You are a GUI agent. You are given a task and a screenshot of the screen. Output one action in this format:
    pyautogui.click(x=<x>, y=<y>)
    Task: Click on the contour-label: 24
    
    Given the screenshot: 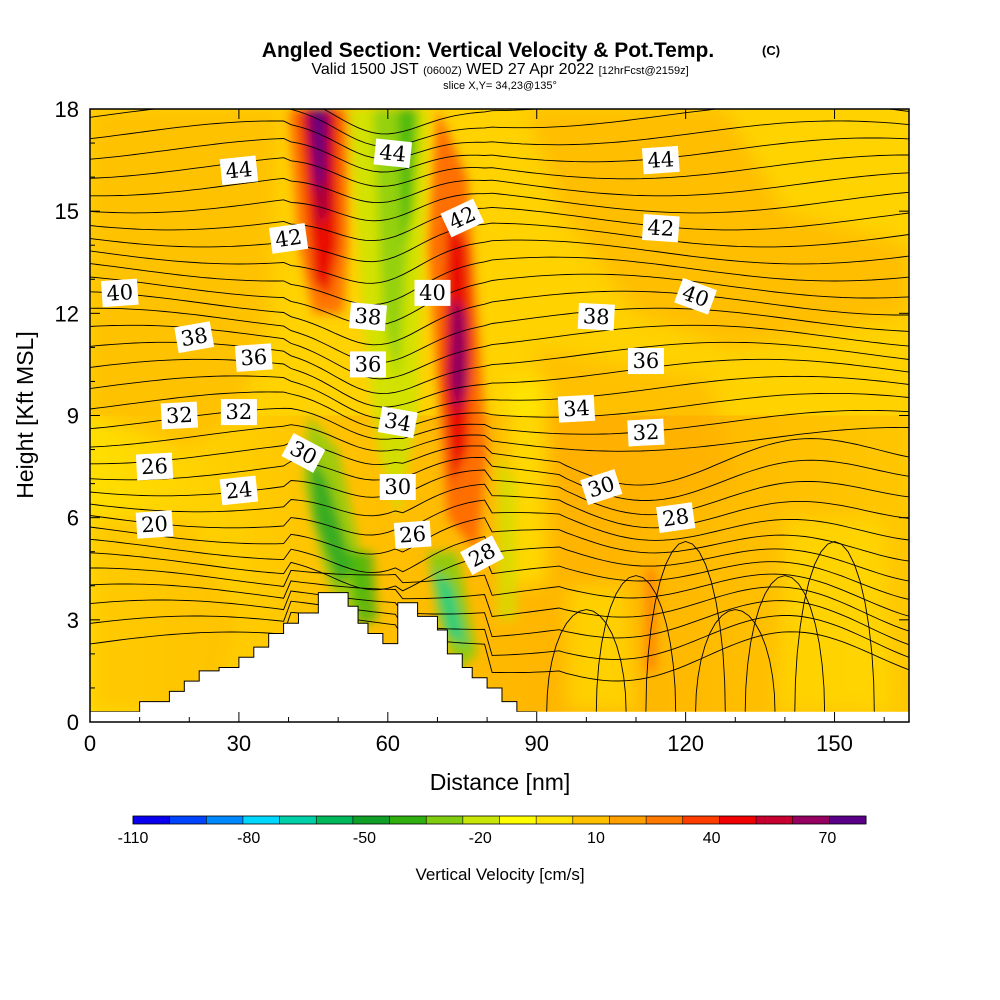 What is the action you would take?
    pyautogui.click(x=239, y=490)
    